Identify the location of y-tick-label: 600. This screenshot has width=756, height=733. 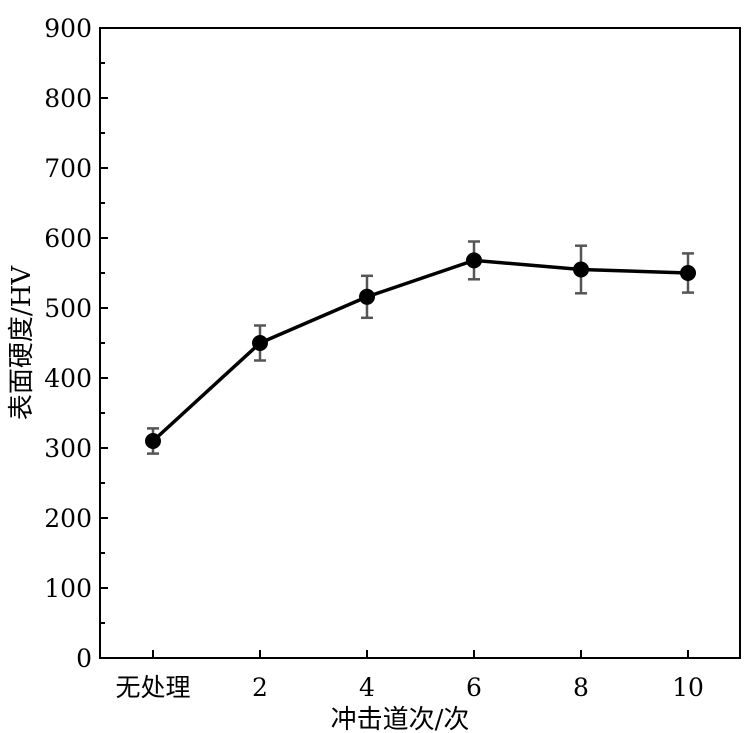
(68, 238).